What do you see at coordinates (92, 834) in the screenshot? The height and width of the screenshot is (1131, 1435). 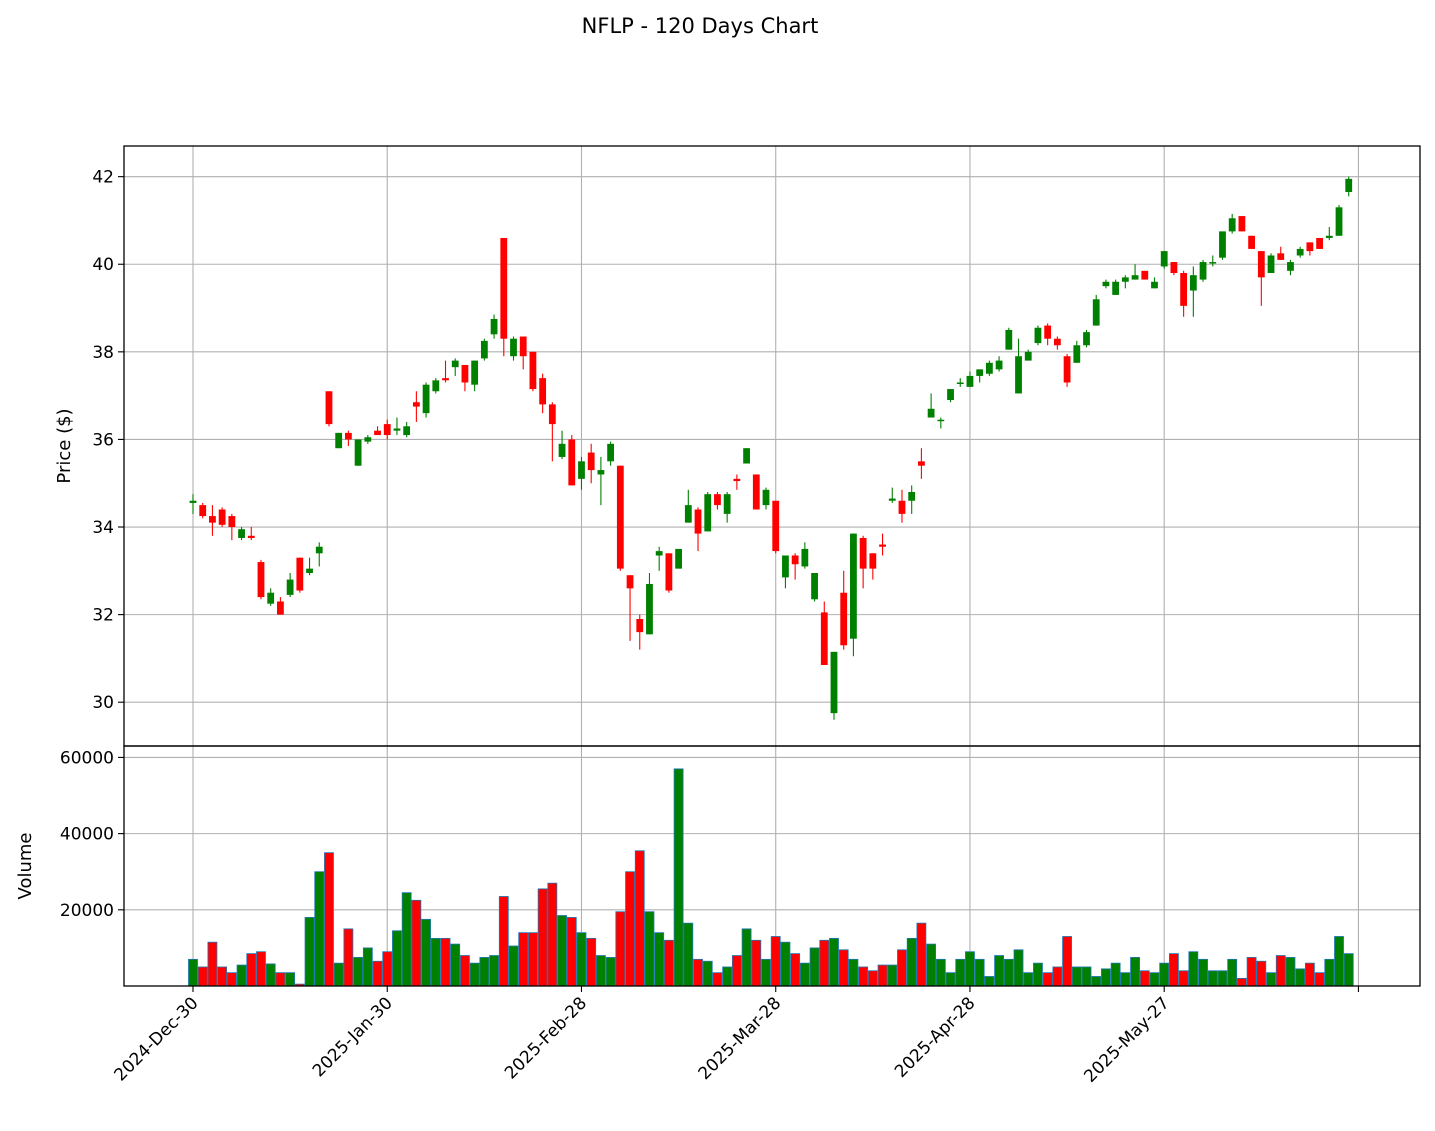 I see `volume-y-ticks: 20000 40000 60000` at bounding box center [92, 834].